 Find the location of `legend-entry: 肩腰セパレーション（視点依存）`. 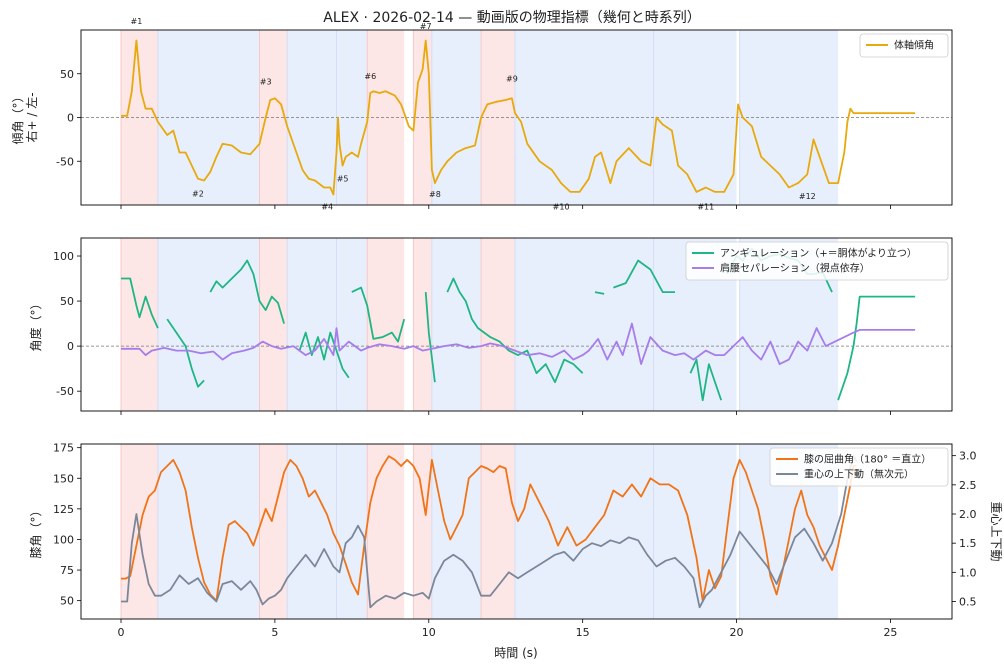

legend-entry: 肩腰セパレーション（視点依存） is located at coordinates (795, 268).